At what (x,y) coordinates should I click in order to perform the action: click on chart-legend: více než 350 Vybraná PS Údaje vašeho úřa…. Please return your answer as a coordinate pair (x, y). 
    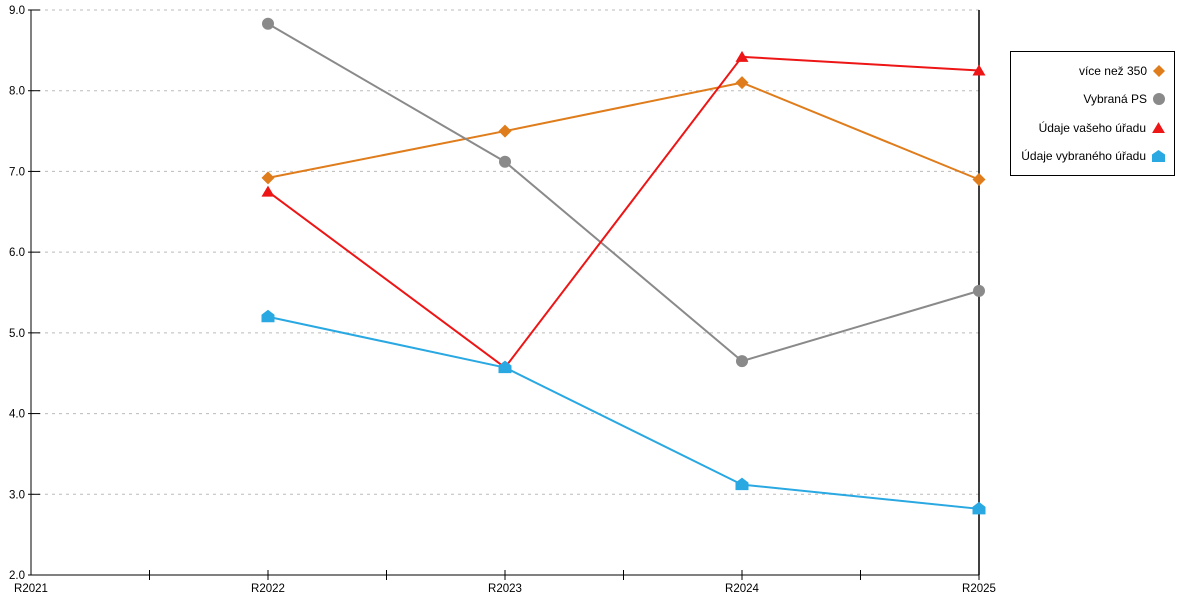
    Looking at the image, I should click on (1092, 113).